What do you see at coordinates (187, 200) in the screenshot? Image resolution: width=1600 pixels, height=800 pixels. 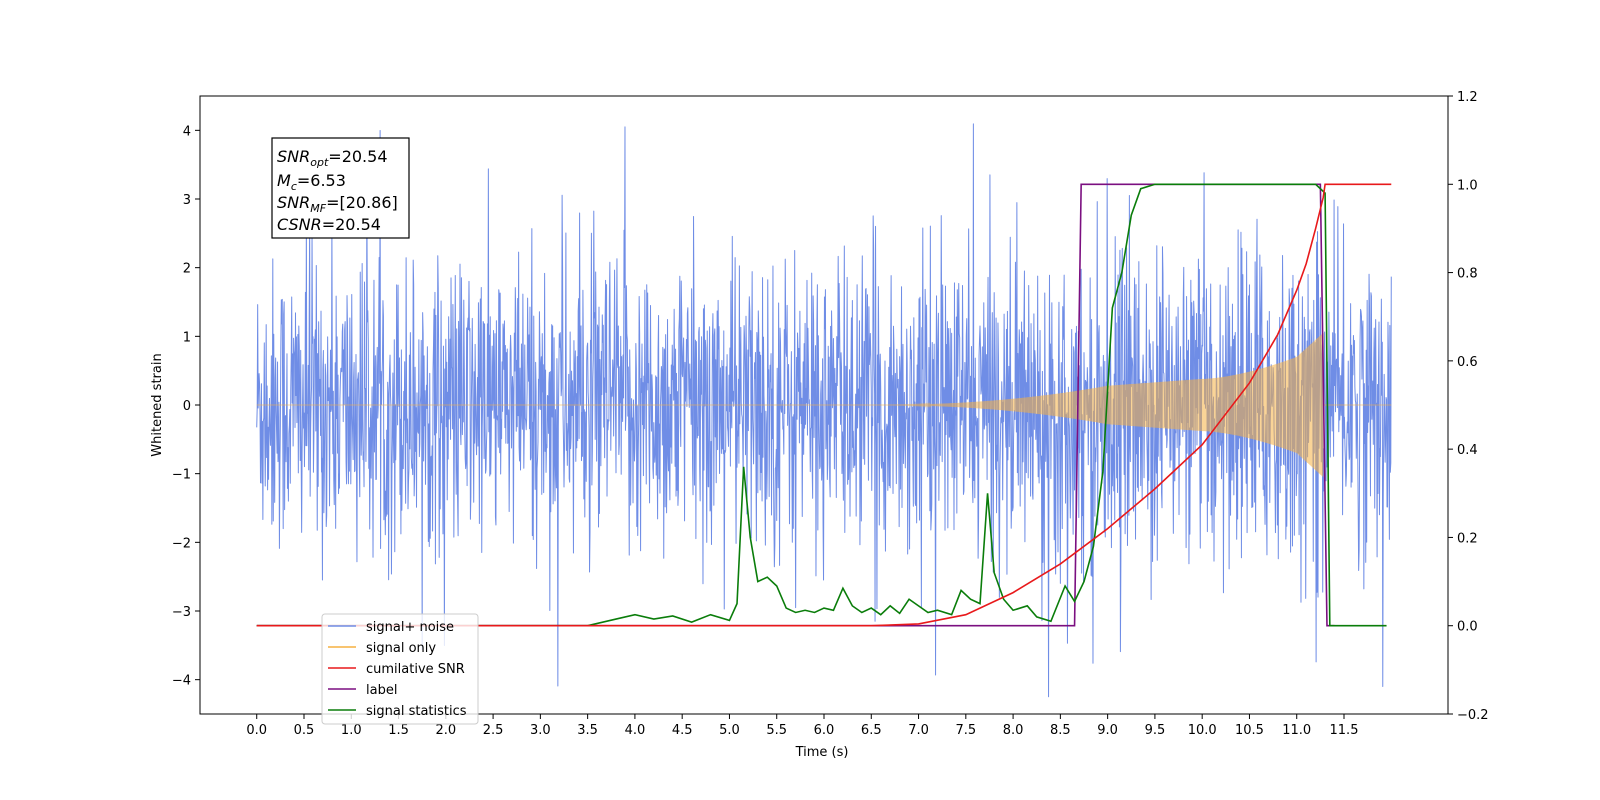 I see `y-left-tick-label: 3` at bounding box center [187, 200].